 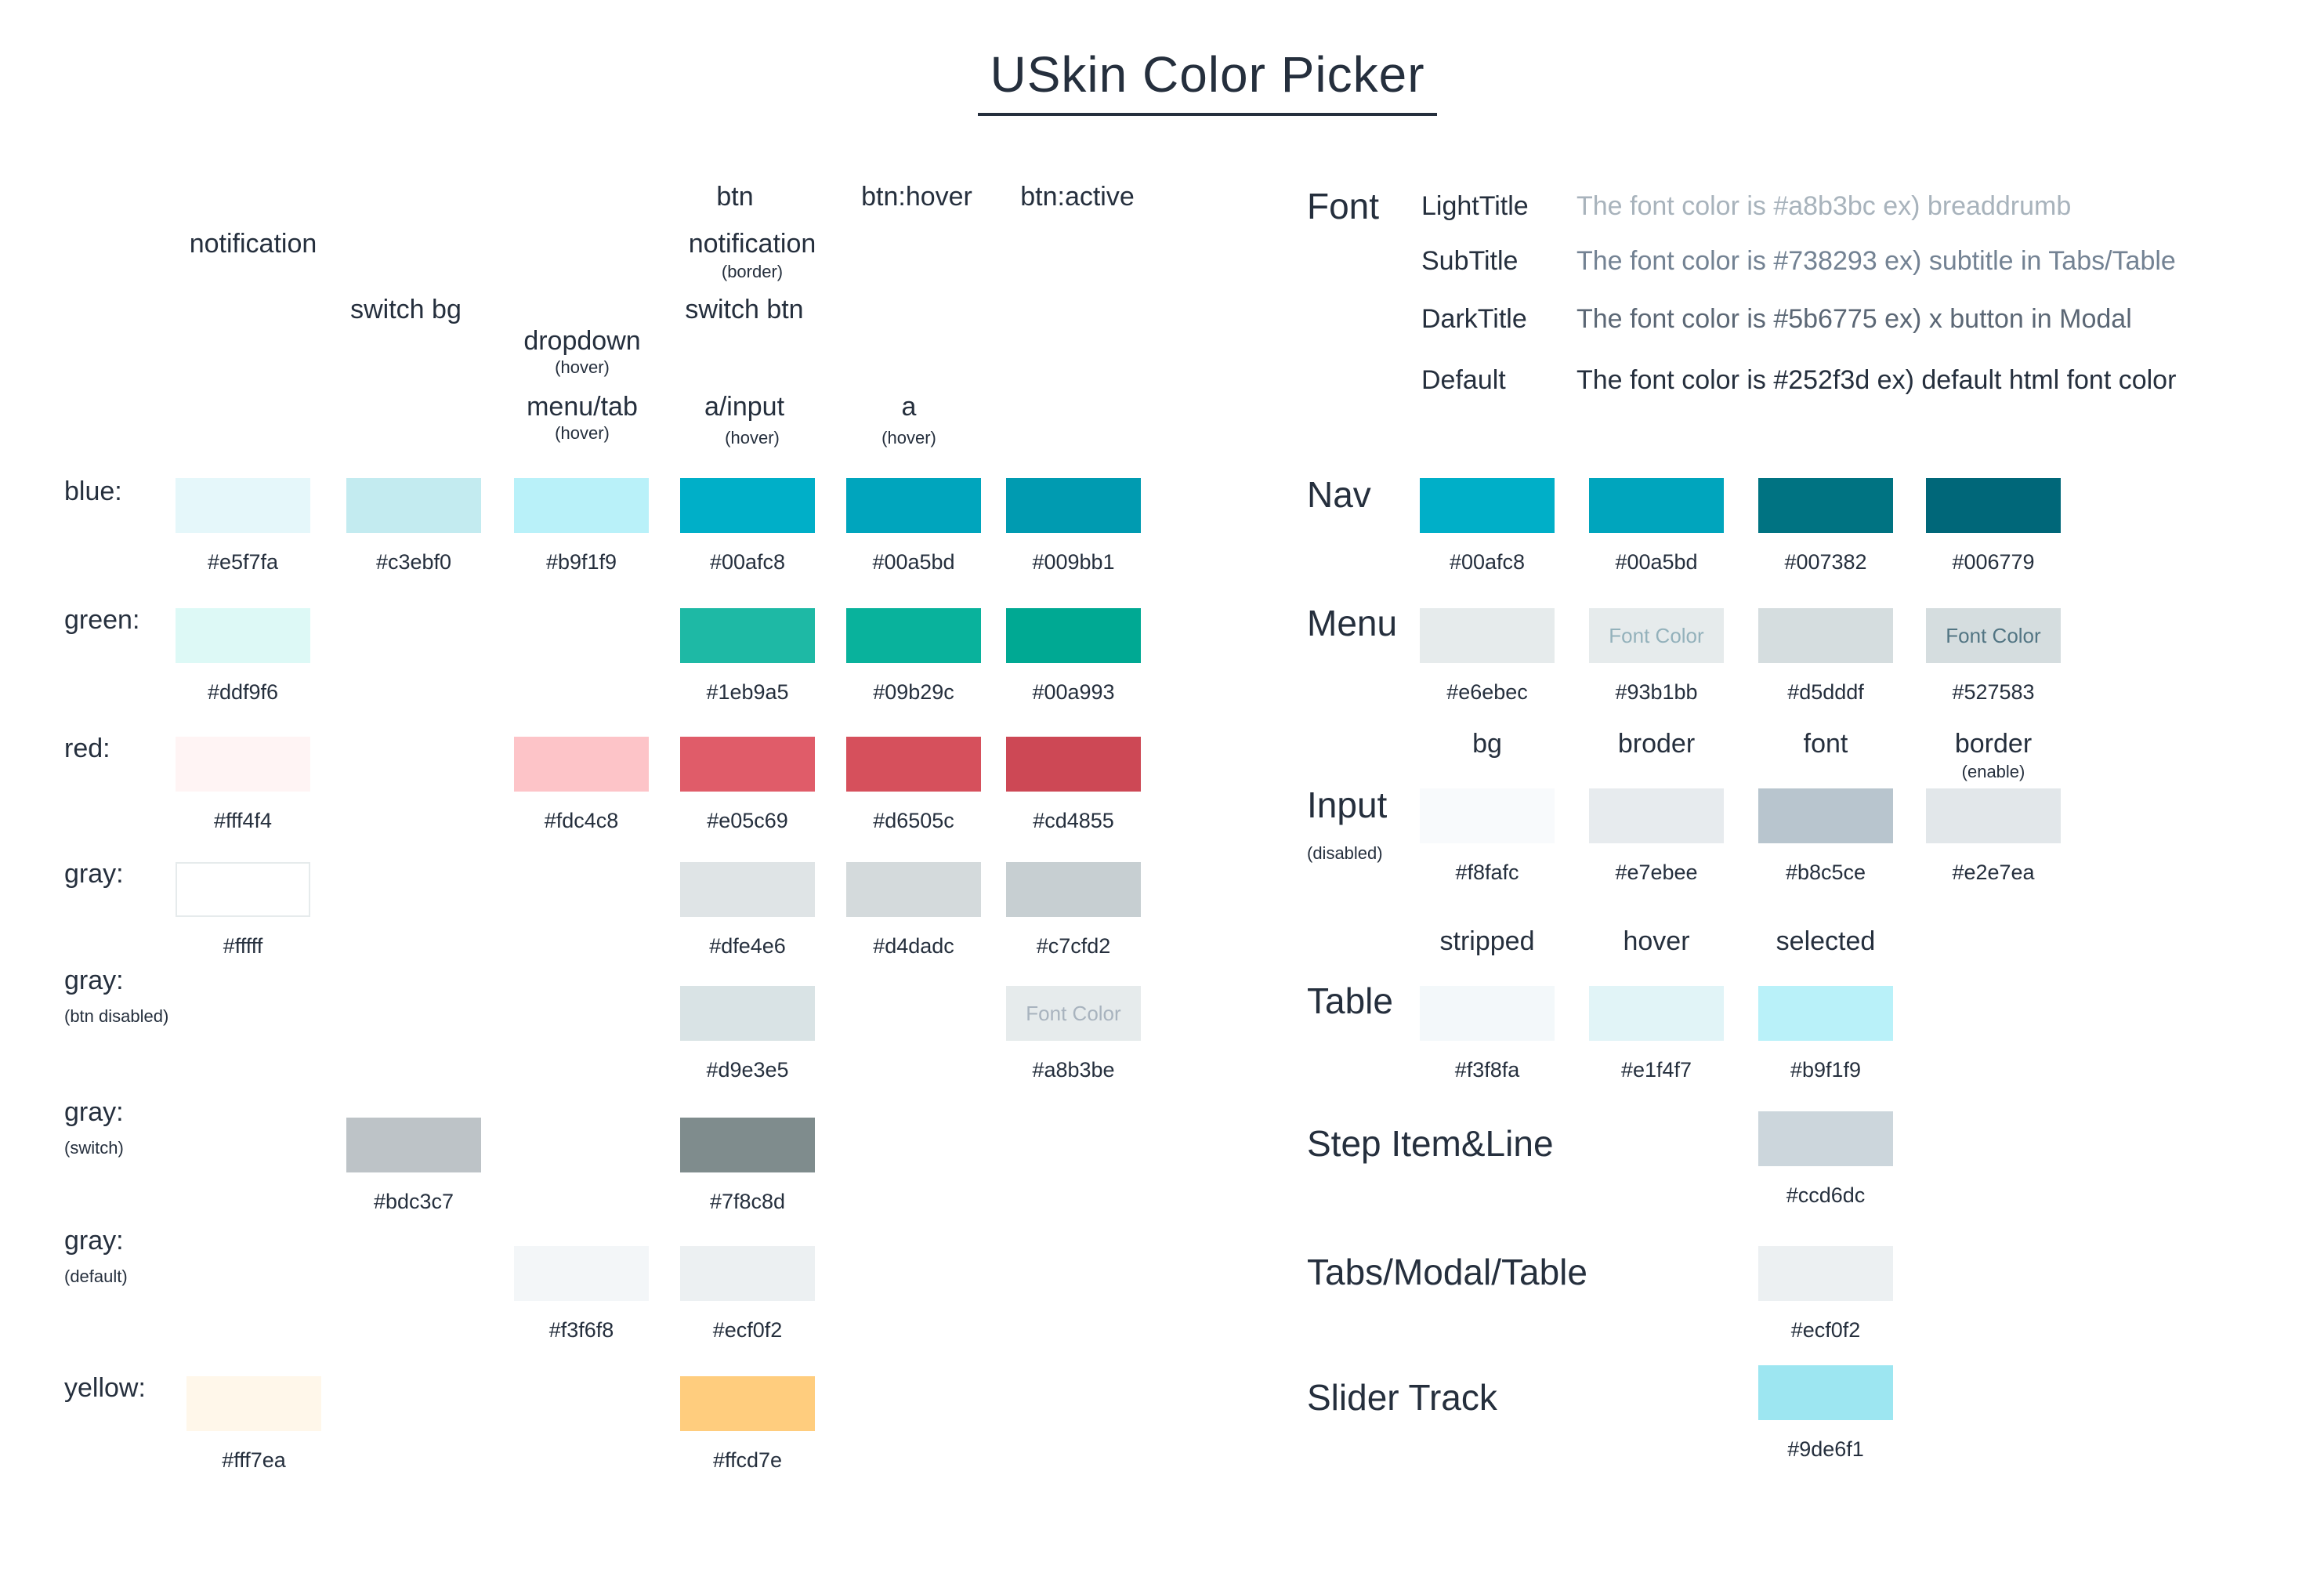 I want to click on header-menu-tab-sub: (hover), so click(x=583, y=433).